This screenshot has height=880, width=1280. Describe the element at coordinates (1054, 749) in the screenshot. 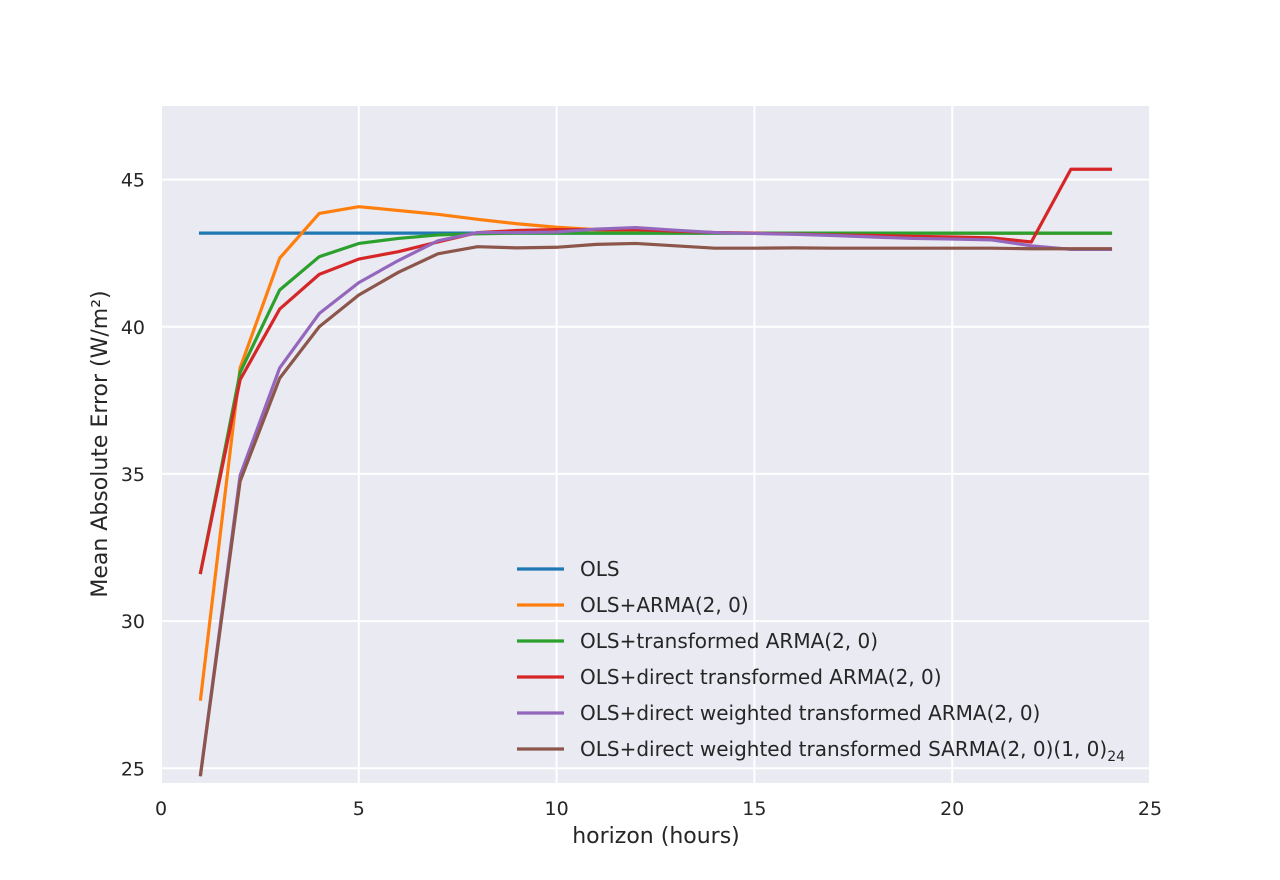

I see `legend-entry-suffix: (2, 0)(1, 0)` at that location.